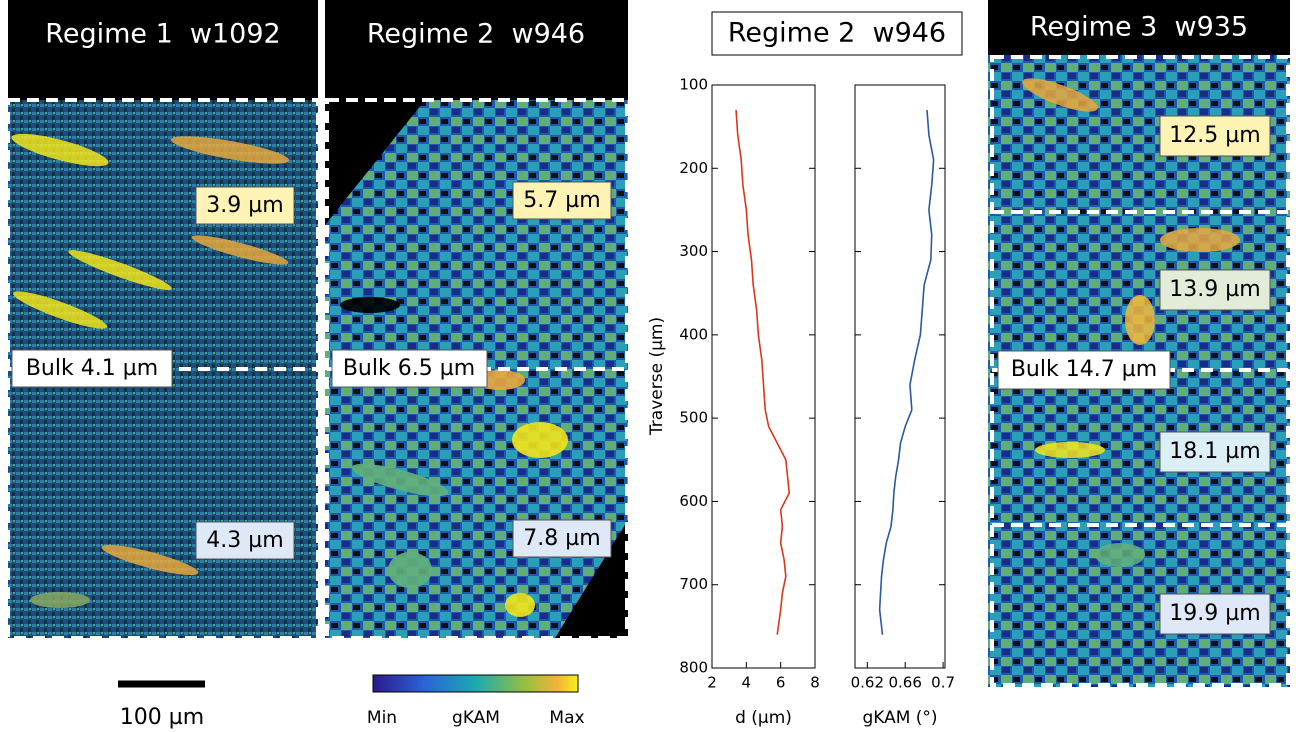 This screenshot has width=1296, height=732. What do you see at coordinates (693, 251) in the screenshot?
I see `y-tick-label: 300` at bounding box center [693, 251].